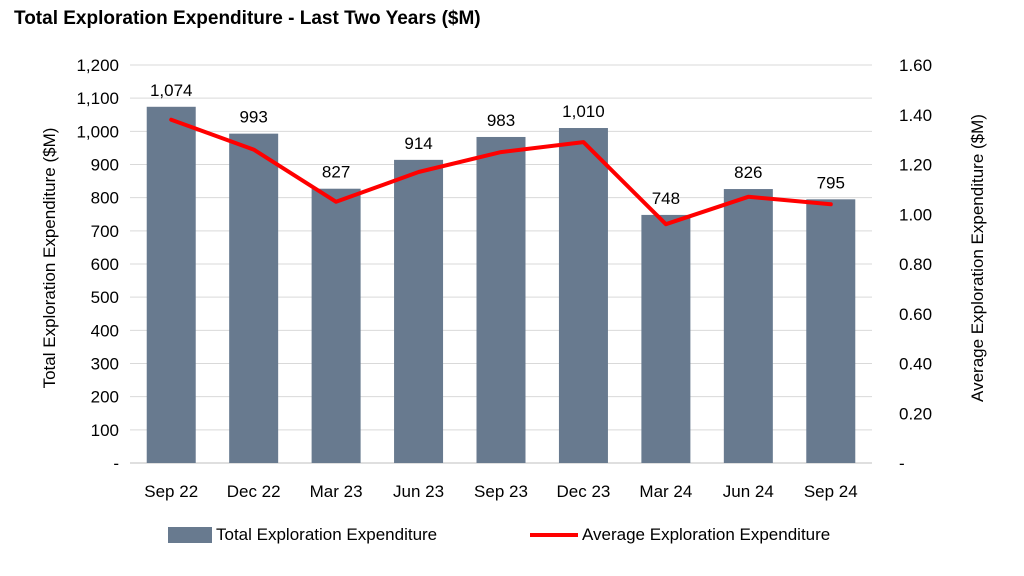 The image size is (1024, 576). What do you see at coordinates (902, 463) in the screenshot?
I see `y2-tick-label: -` at bounding box center [902, 463].